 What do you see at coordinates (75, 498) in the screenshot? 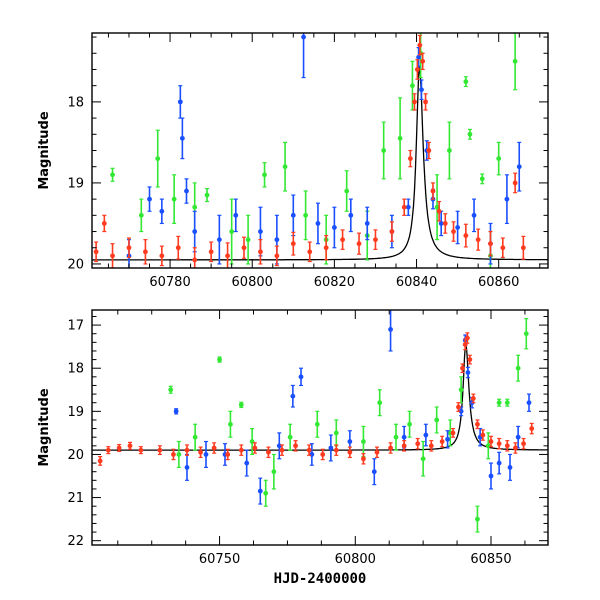
I see `y-tick-label: 21` at bounding box center [75, 498].